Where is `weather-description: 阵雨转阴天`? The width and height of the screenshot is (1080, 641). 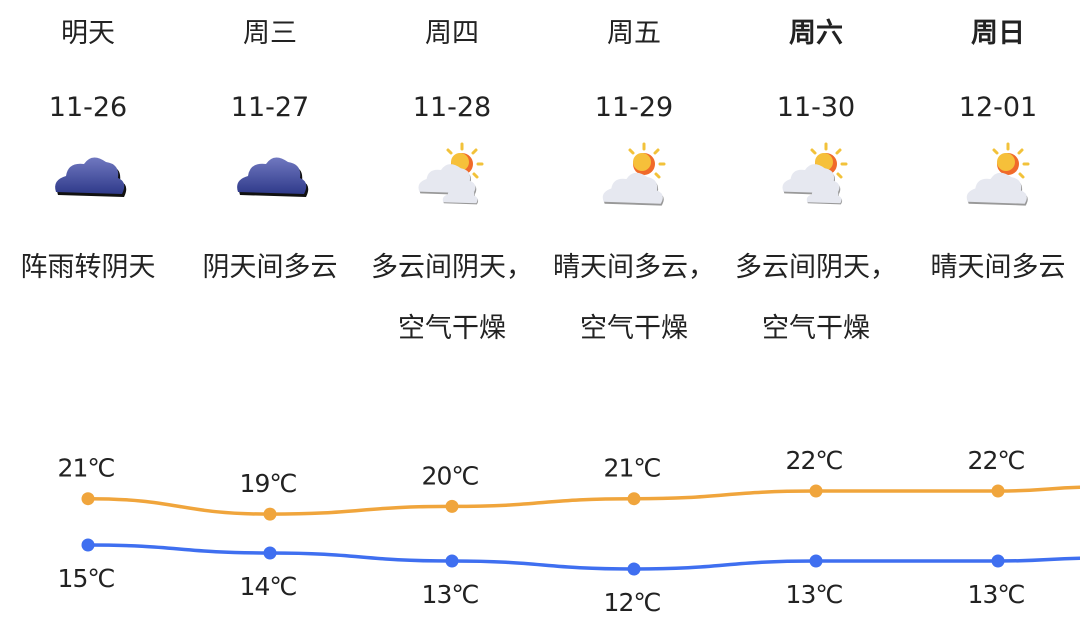 weather-description: 阵雨转阴天 is located at coordinates (88, 267).